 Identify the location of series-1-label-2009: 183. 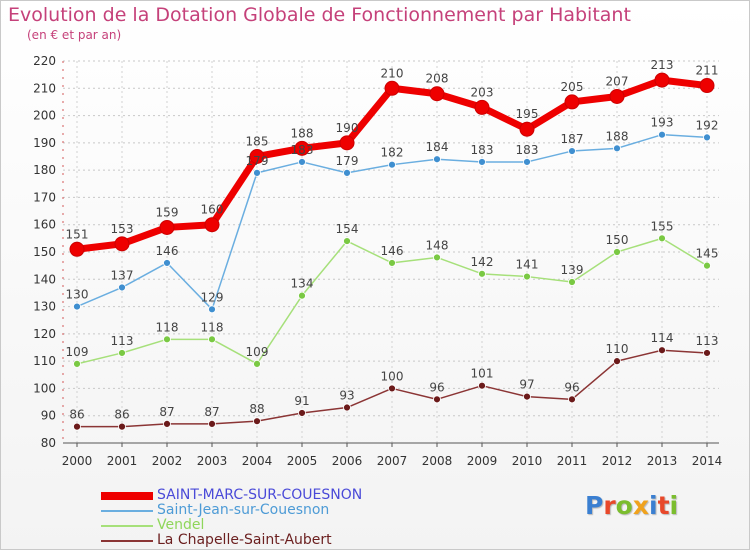
(482, 150).